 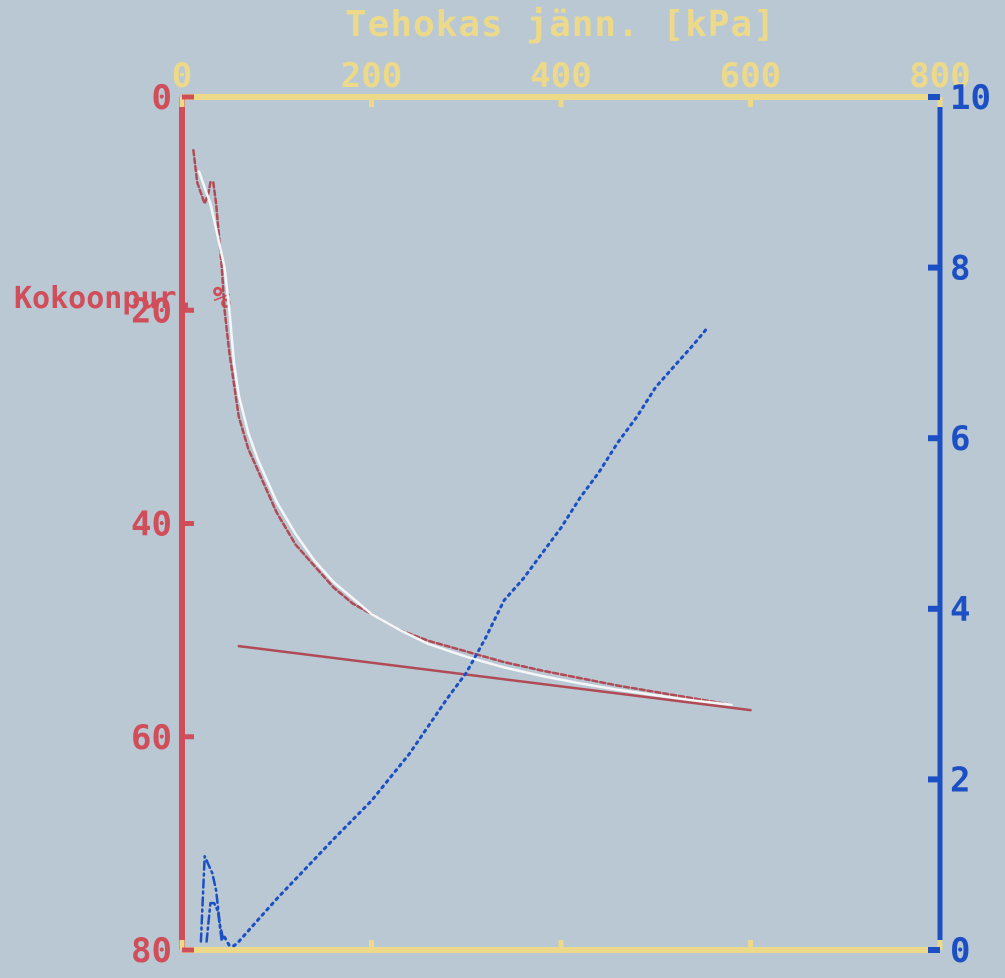 What do you see at coordinates (960, 610) in the screenshot?
I see `y2-tick-label: 4` at bounding box center [960, 610].